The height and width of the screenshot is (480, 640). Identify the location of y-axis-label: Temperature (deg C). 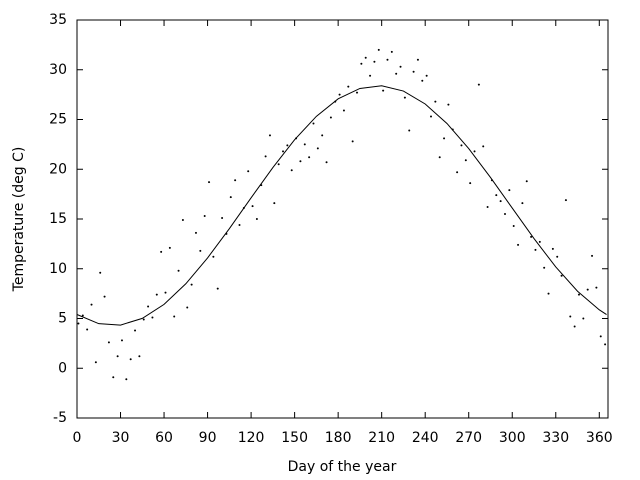
(19, 220).